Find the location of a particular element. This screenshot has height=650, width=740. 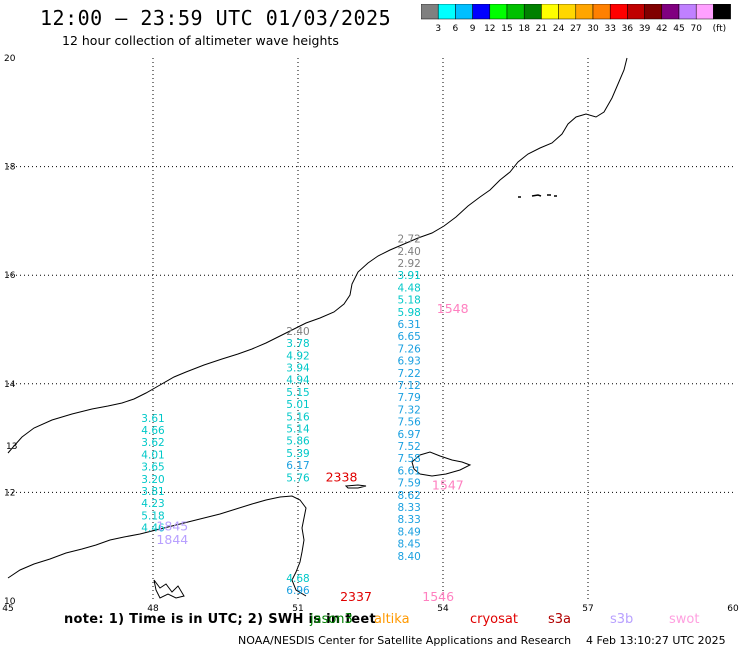

wave-height-value: 5.16 is located at coordinates (298, 417).